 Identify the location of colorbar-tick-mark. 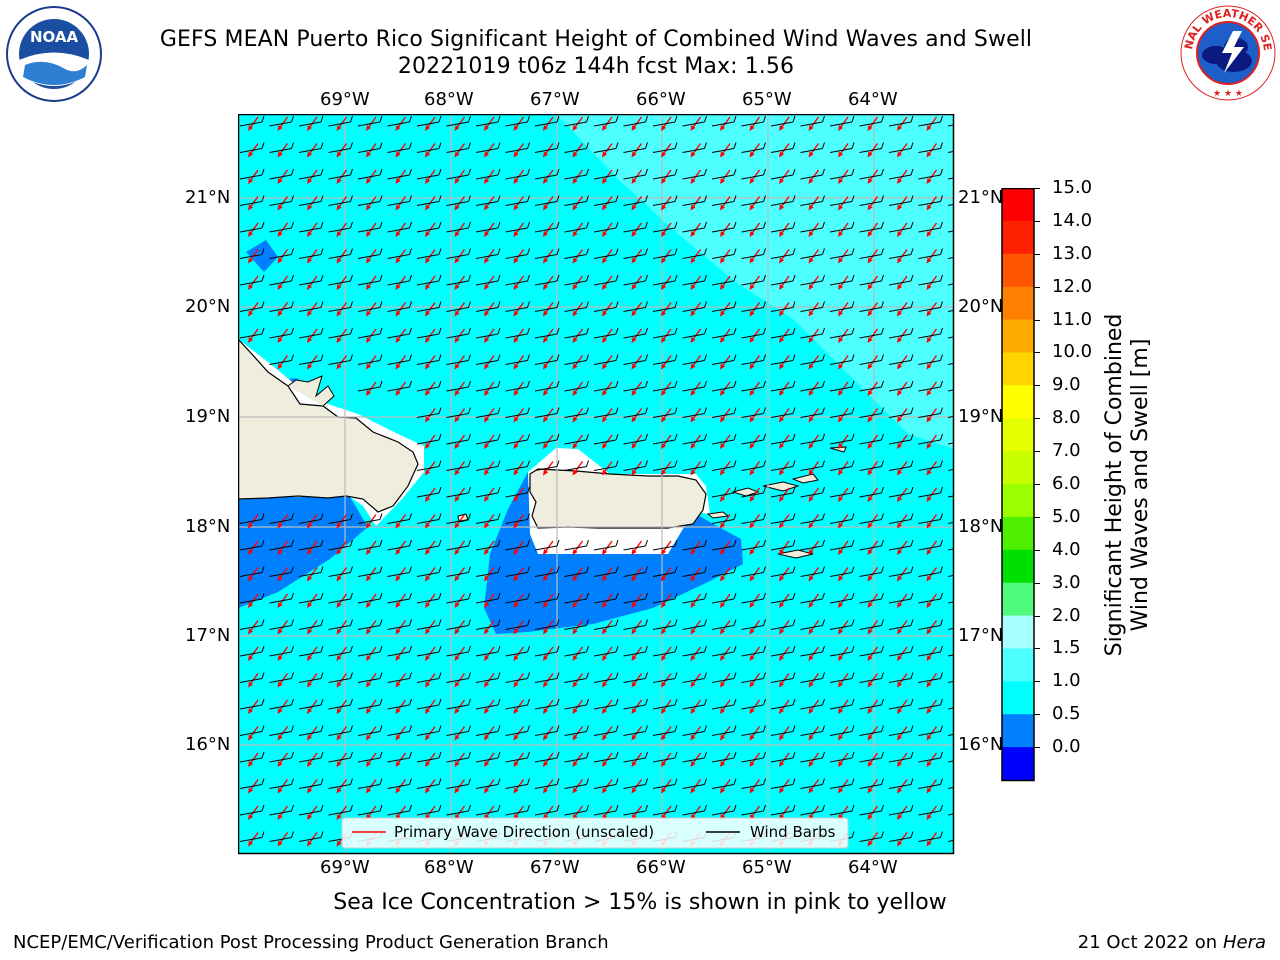
(1037, 583).